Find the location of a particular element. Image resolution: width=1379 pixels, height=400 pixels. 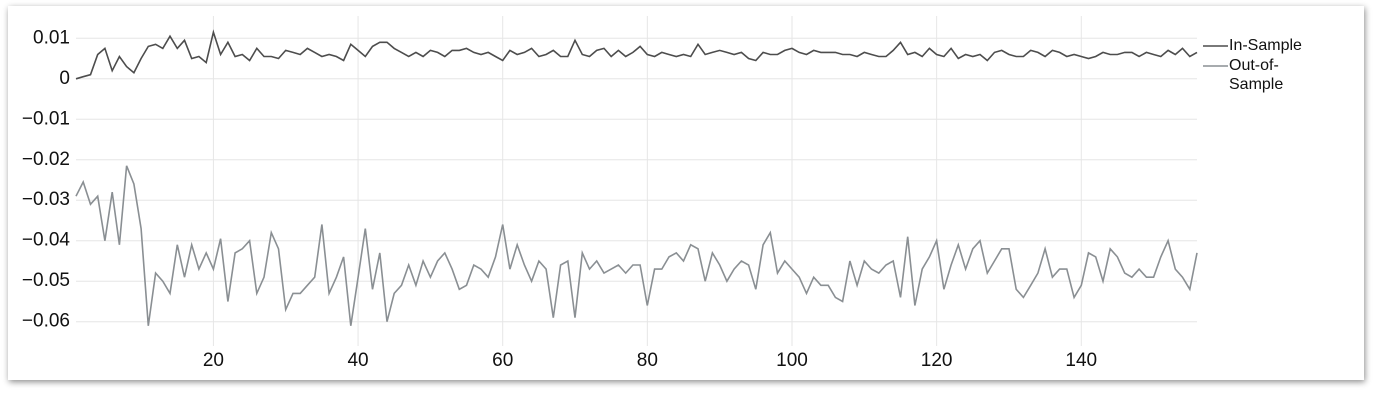

y-tick-label: −0.03 is located at coordinates (46, 199).